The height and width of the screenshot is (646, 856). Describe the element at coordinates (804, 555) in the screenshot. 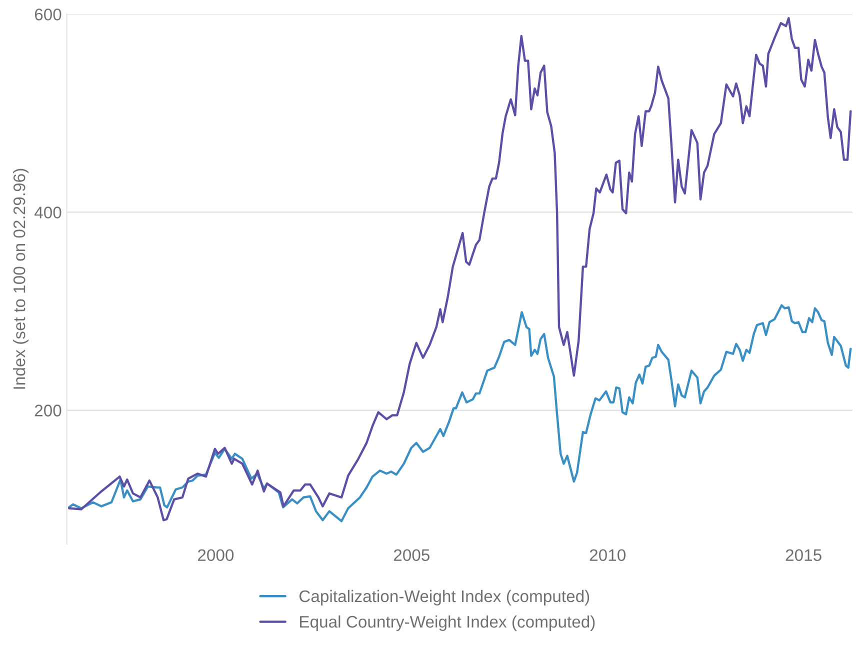

I see `x-tick-label: 2015` at that location.